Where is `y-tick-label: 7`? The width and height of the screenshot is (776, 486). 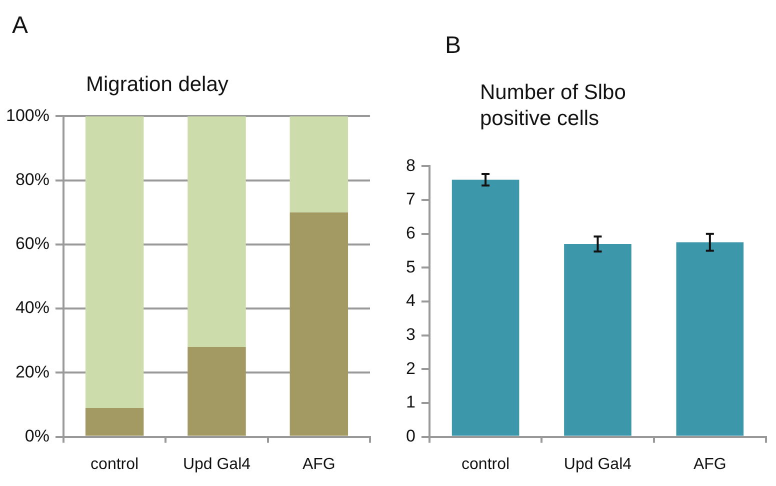 y-tick-label: 7 is located at coordinates (411, 199).